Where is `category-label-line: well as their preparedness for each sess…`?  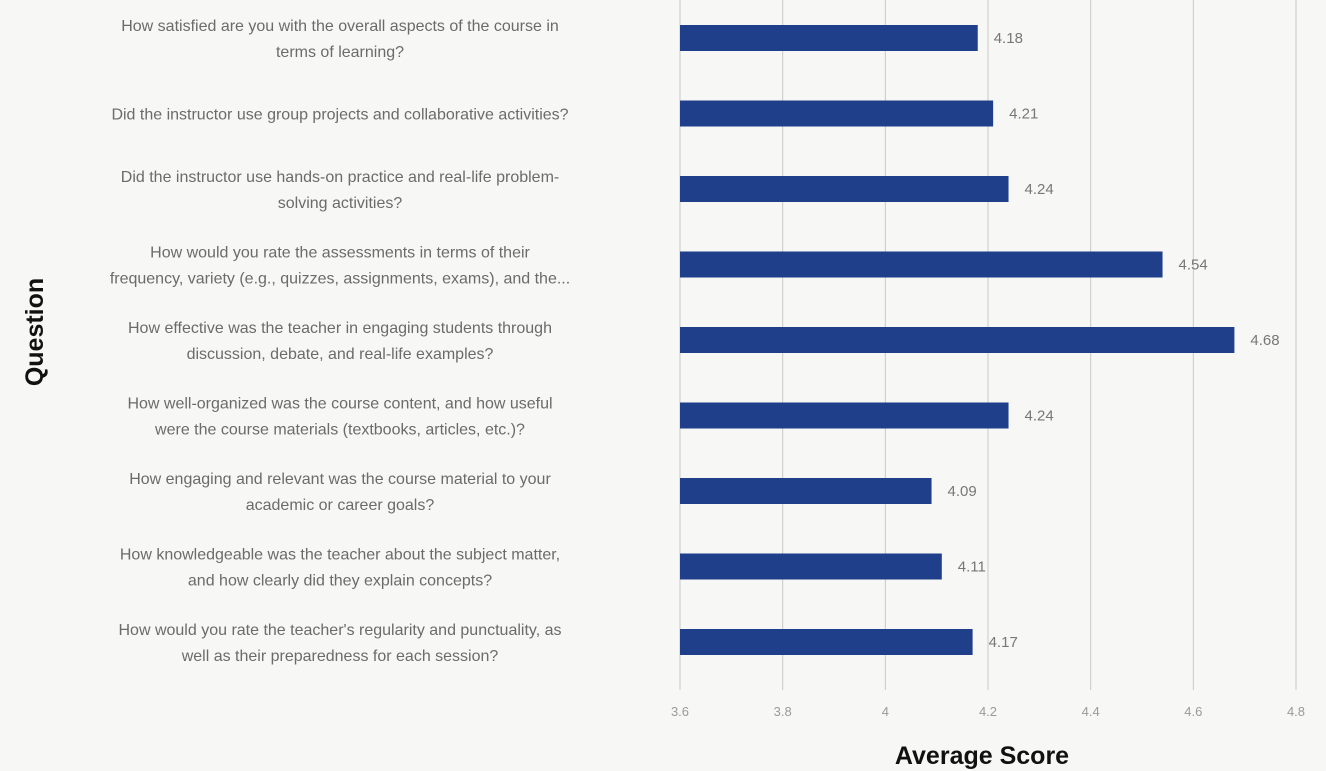
category-label-line: well as their preparedness for each sess… is located at coordinates (340, 656).